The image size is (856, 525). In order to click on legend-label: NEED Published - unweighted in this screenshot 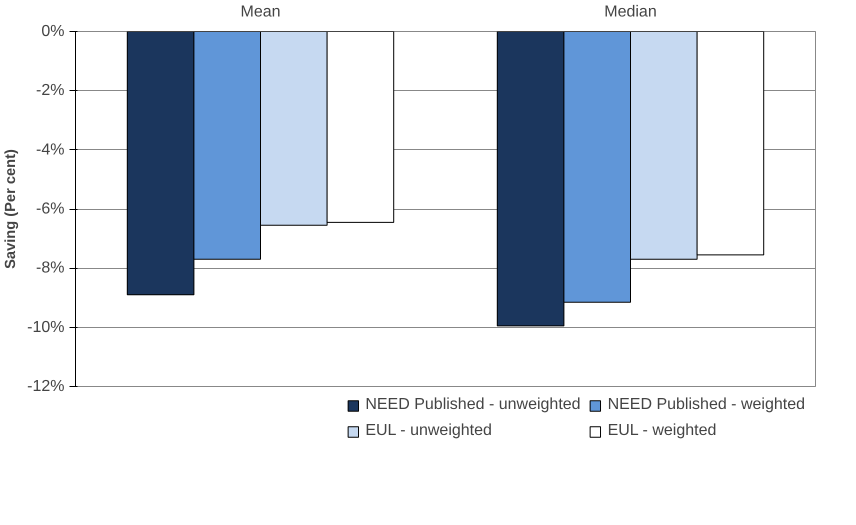, I will do `click(473, 405)`.